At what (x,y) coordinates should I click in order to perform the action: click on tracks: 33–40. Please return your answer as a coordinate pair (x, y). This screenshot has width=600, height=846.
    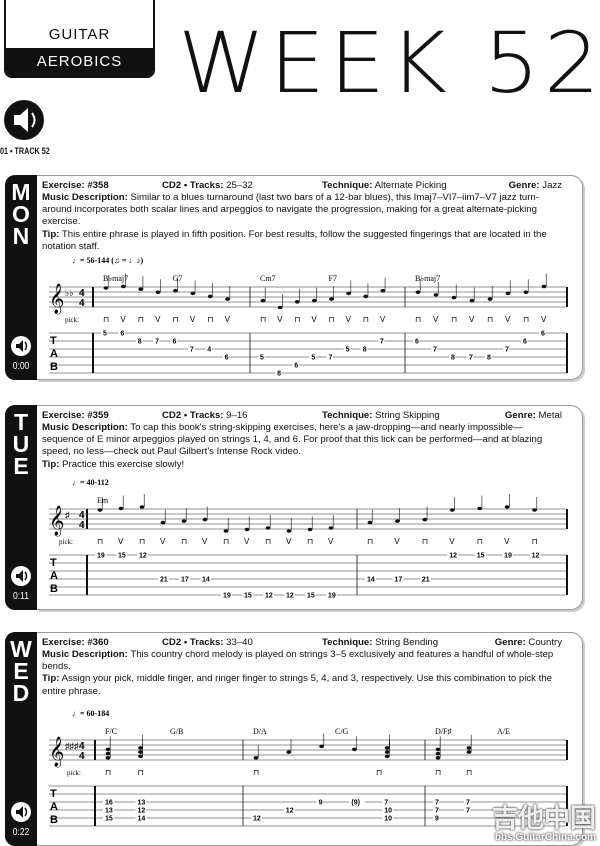
    Looking at the image, I should click on (239, 642).